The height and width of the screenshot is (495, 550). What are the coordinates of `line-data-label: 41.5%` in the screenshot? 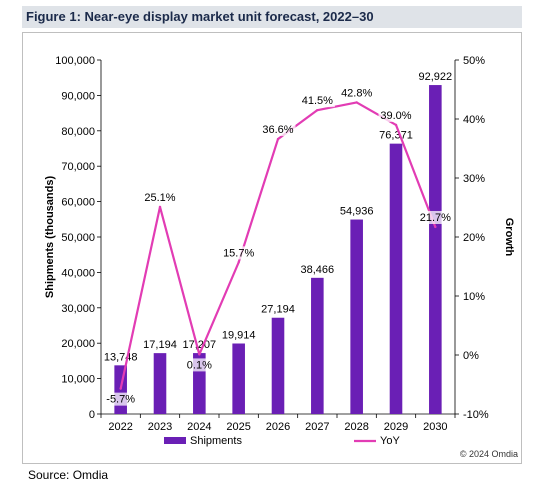 It's located at (317, 101).